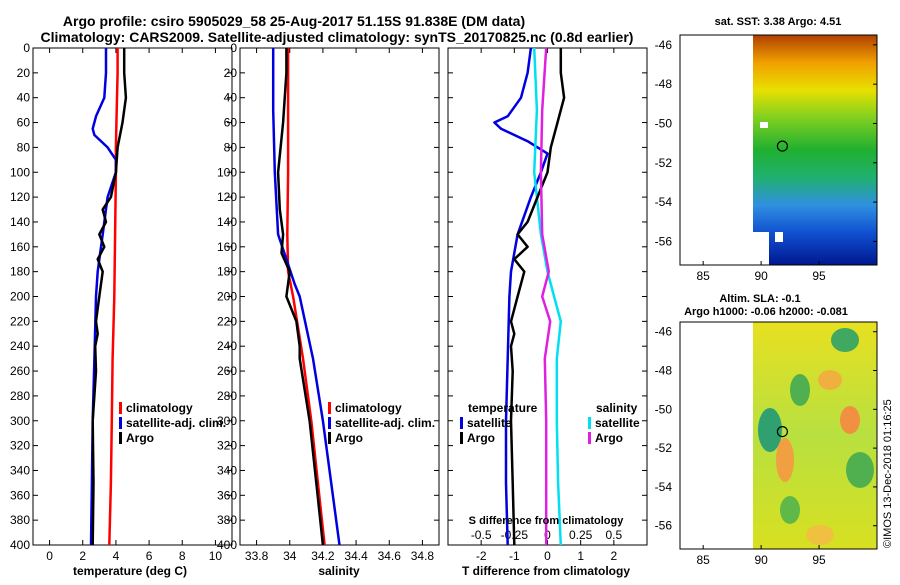  I want to click on series-line-salinity-argo, so click(545, 296).